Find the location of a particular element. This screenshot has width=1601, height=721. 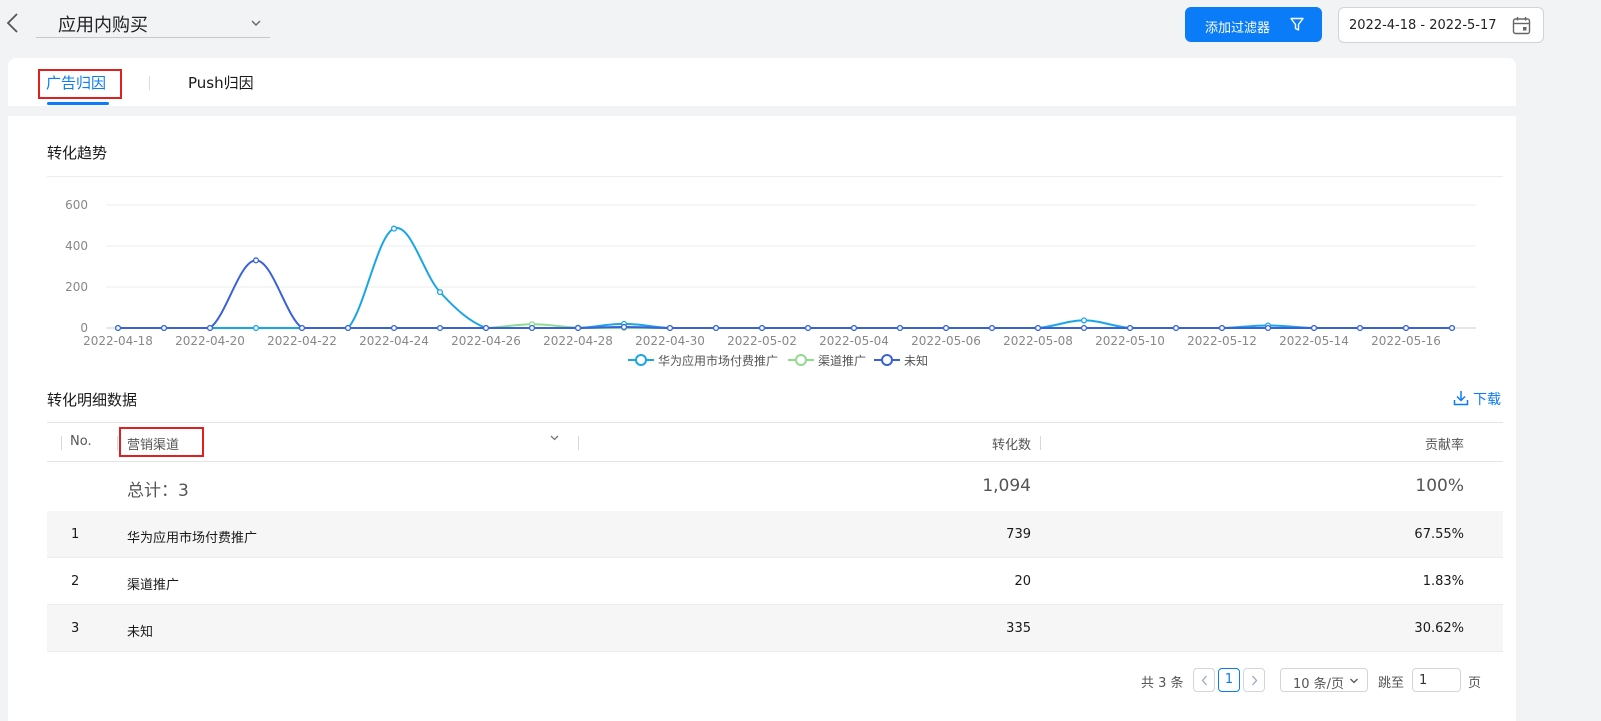

prev-page-button is located at coordinates (1204, 680).